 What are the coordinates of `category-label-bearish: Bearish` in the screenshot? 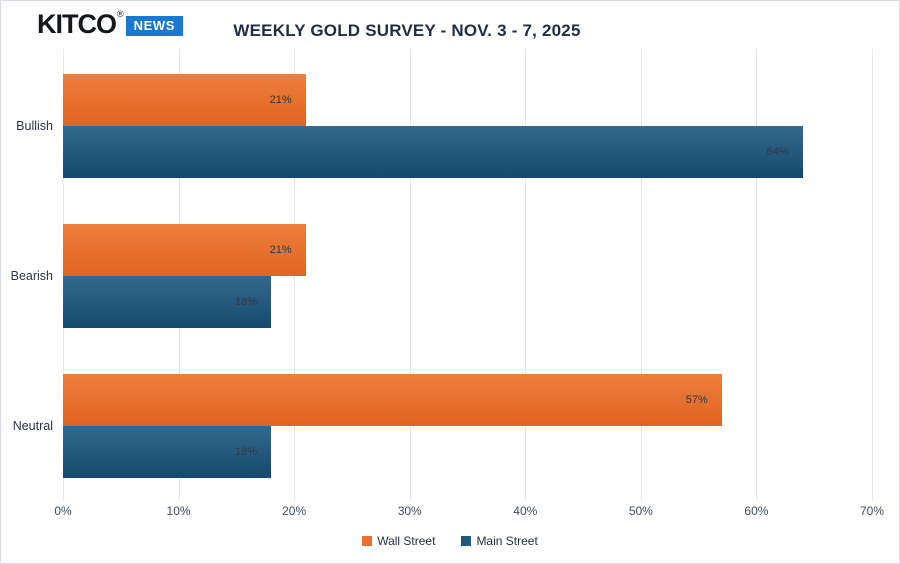 It's located at (31, 276).